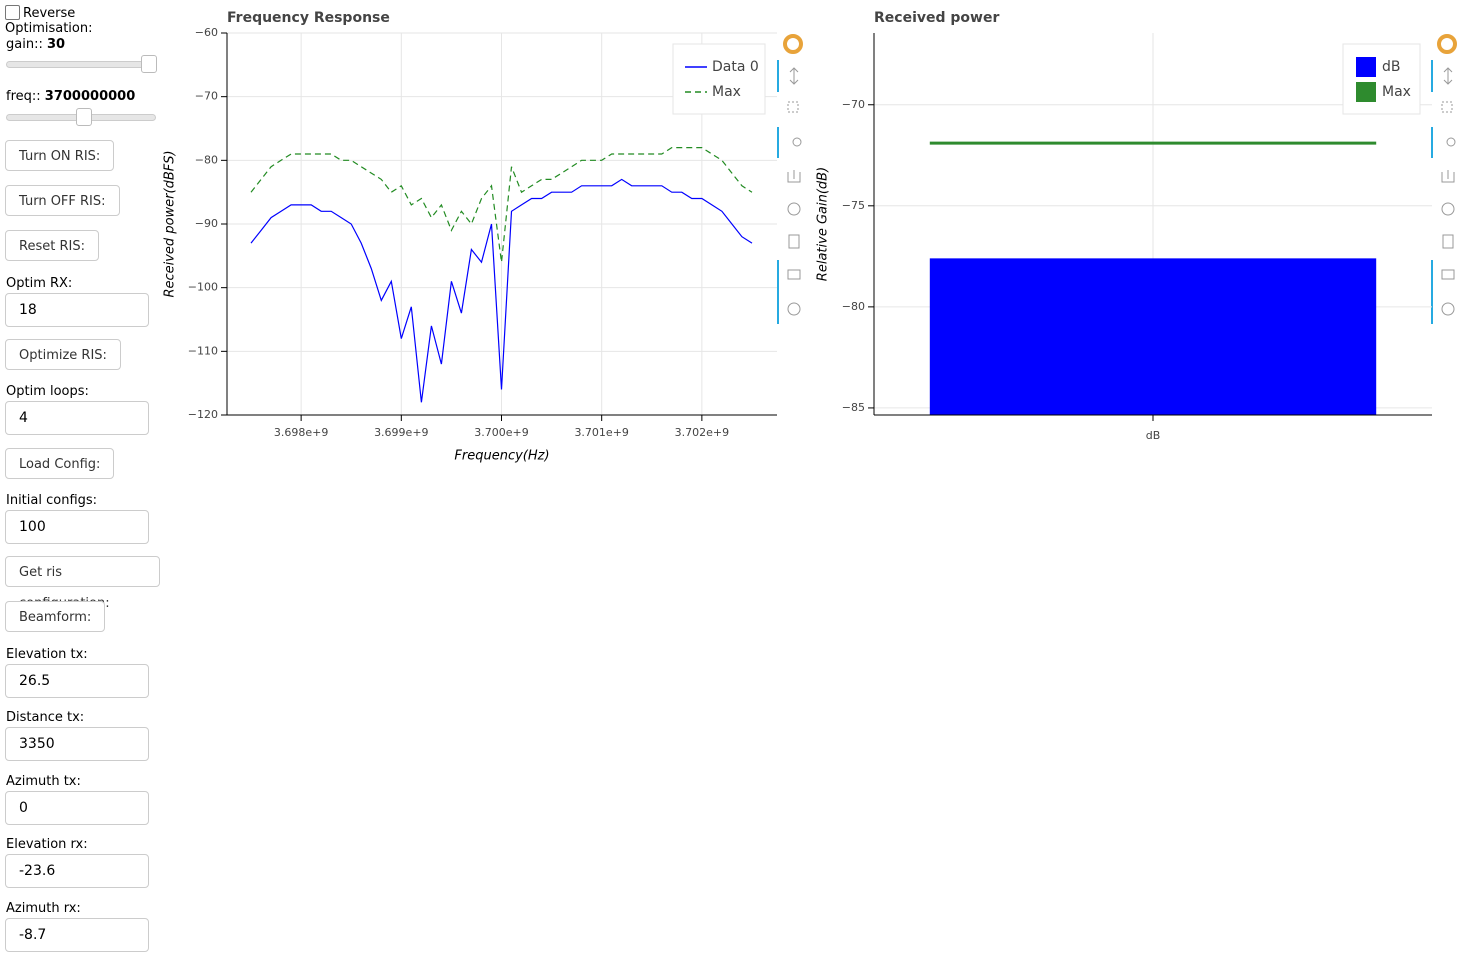 The image size is (1469, 966). Describe the element at coordinates (206, 32) in the screenshot. I see `y-tick-label: −60` at that location.